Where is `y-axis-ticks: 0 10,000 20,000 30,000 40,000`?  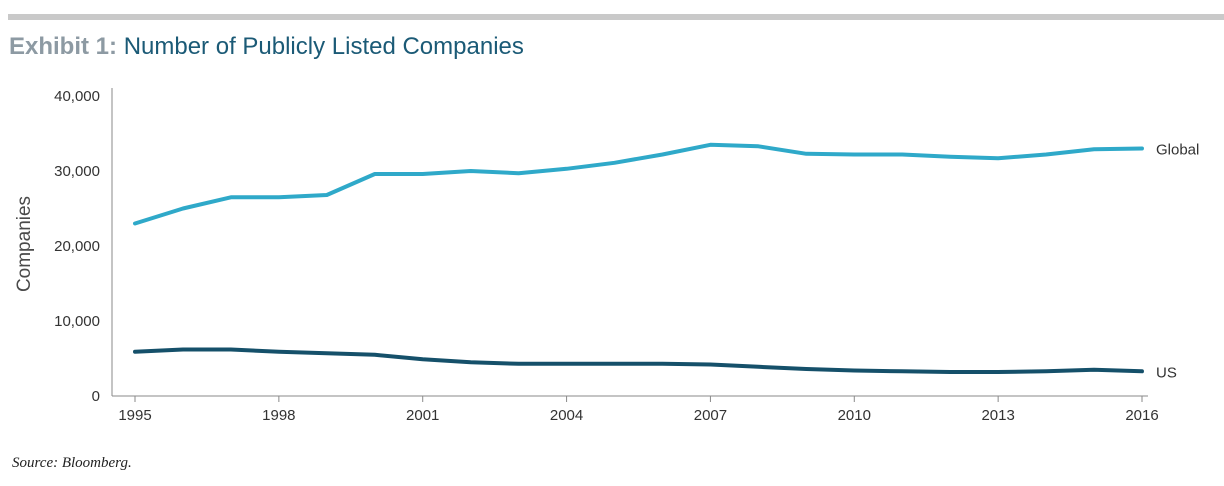 y-axis-ticks: 0 10,000 20,000 30,000 40,000 is located at coordinates (77, 246).